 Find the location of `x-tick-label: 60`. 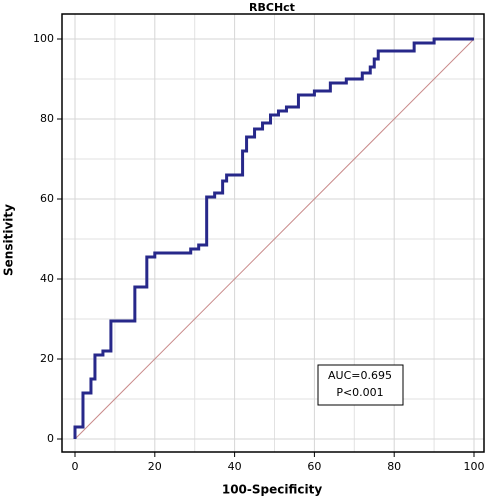

x-tick-label: 60 is located at coordinates (314, 466).